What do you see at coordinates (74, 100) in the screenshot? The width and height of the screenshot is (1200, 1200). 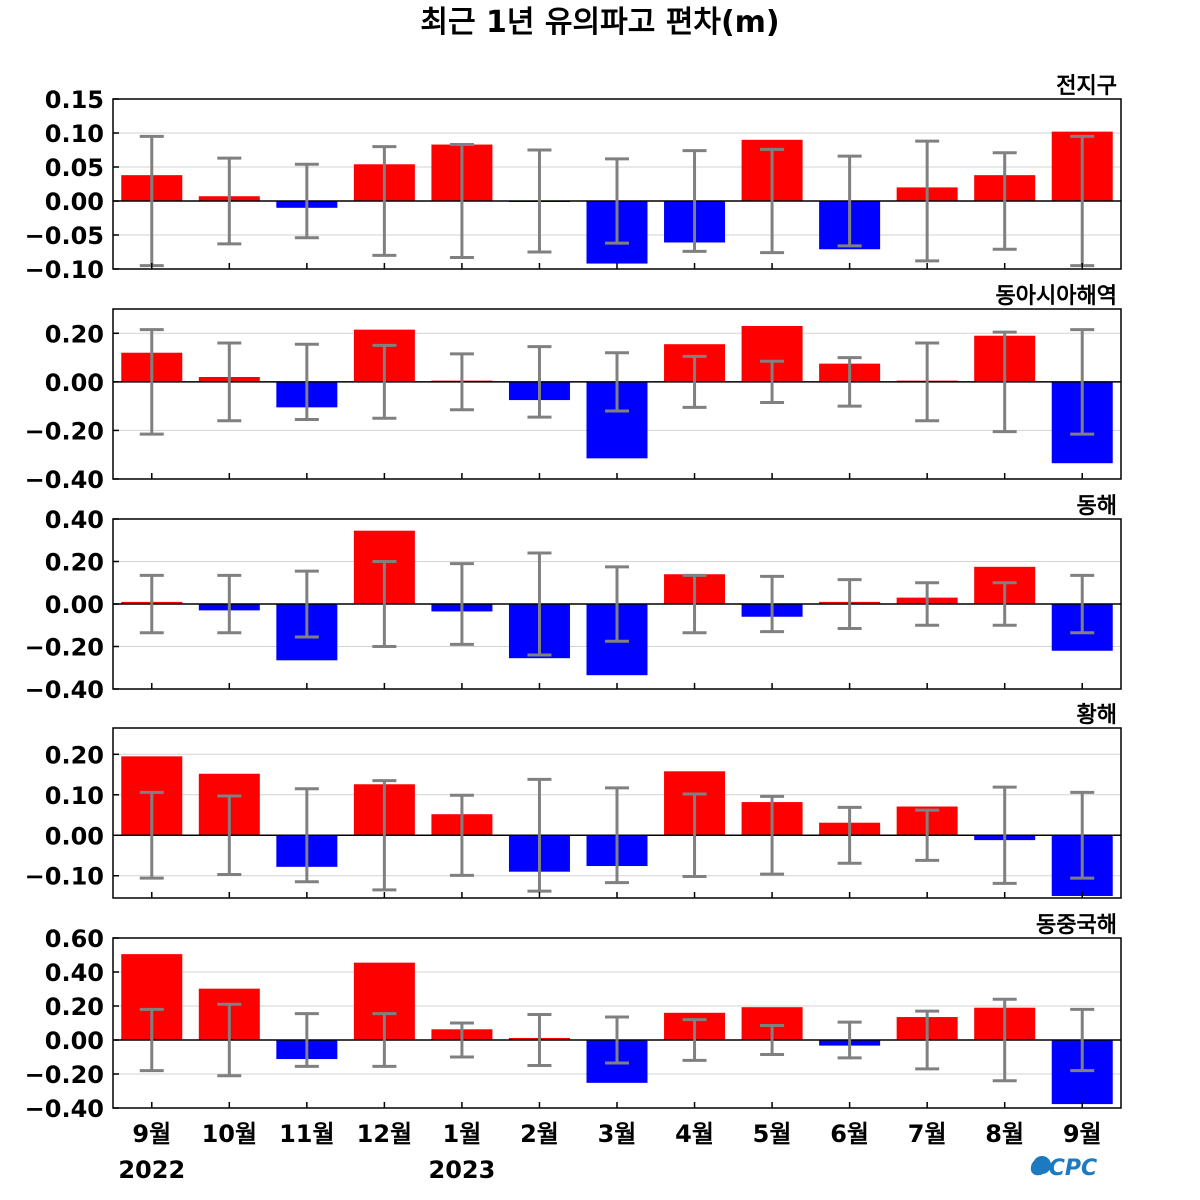 I see `y-tick-label: 0.15` at bounding box center [74, 100].